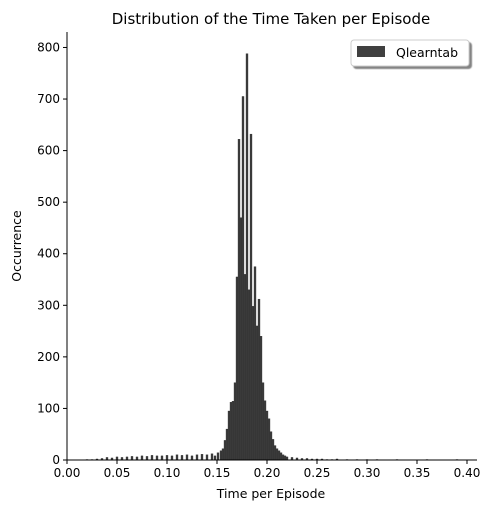 The image size is (490, 517). I want to click on x-ticks: 0.00 0.05 0.10 0.15 0.20 0.25 0.30 0.35 0.40, so click(267, 470).